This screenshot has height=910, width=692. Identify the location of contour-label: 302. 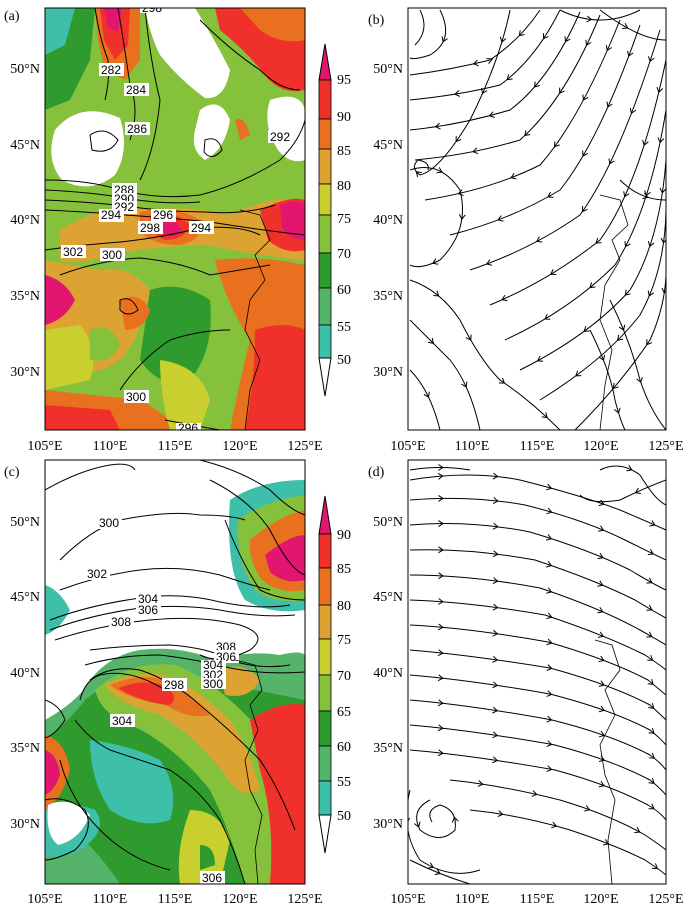
(73, 252).